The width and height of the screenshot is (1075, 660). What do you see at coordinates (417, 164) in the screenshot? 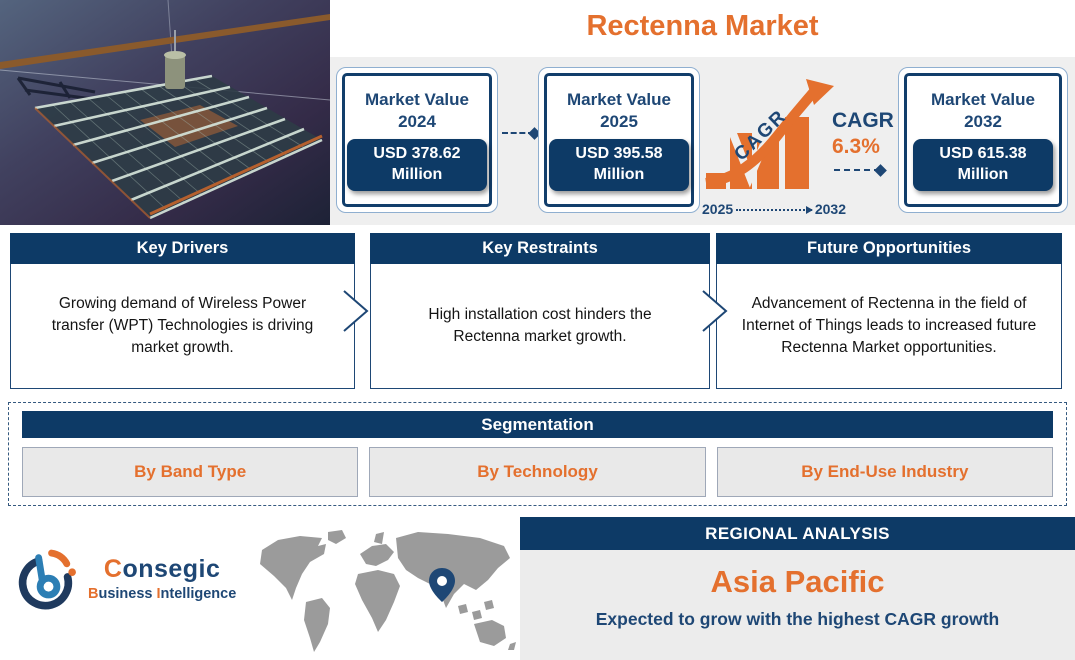
I see `market-value-amount: USD 378.62 Million` at bounding box center [417, 164].